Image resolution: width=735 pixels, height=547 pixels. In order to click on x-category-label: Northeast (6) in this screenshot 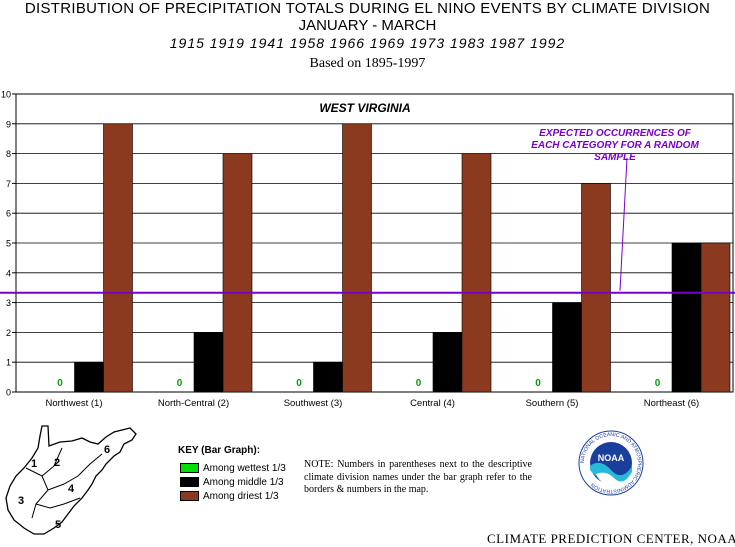, I will do `click(671, 403)`.